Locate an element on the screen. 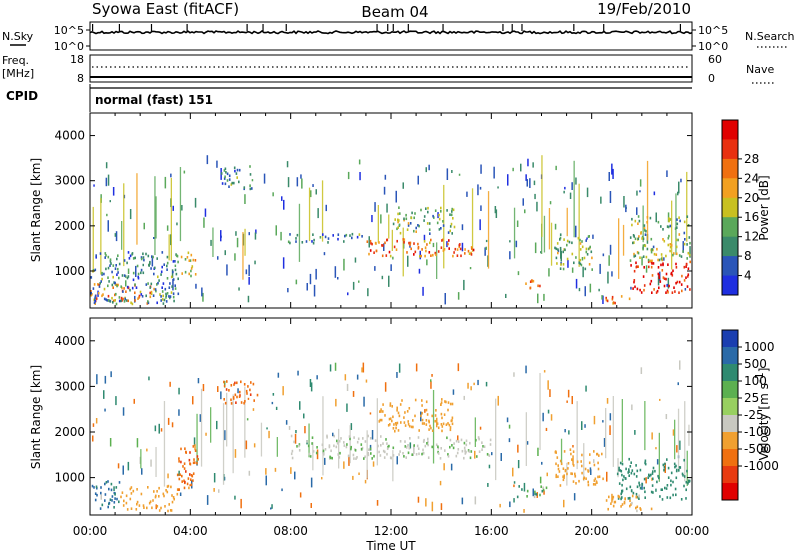  y-tick-label: 4000 is located at coordinates (69, 136).